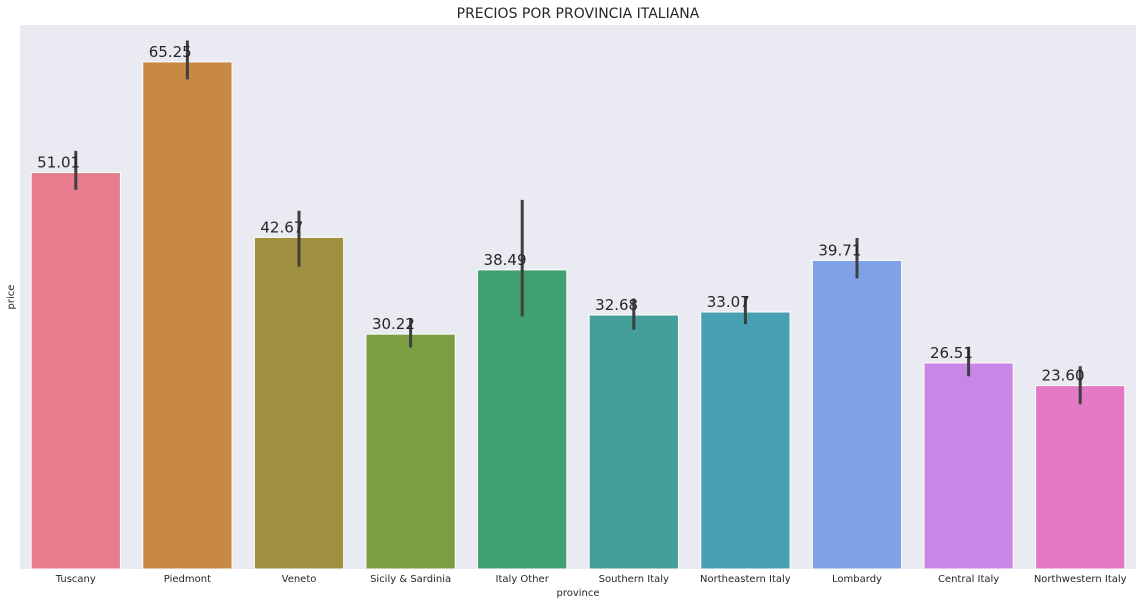 This screenshot has height=604, width=1143. I want to click on bar-lombardy, so click(857, 414).